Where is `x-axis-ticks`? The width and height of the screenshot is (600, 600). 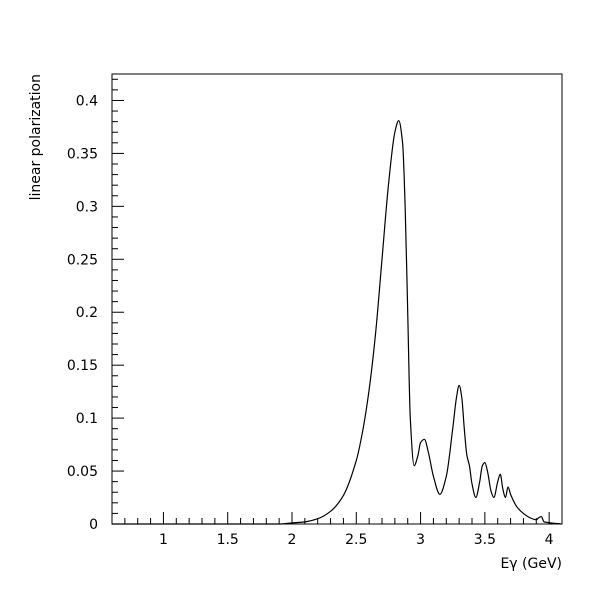 x-axis-ticks is located at coordinates (337, 518).